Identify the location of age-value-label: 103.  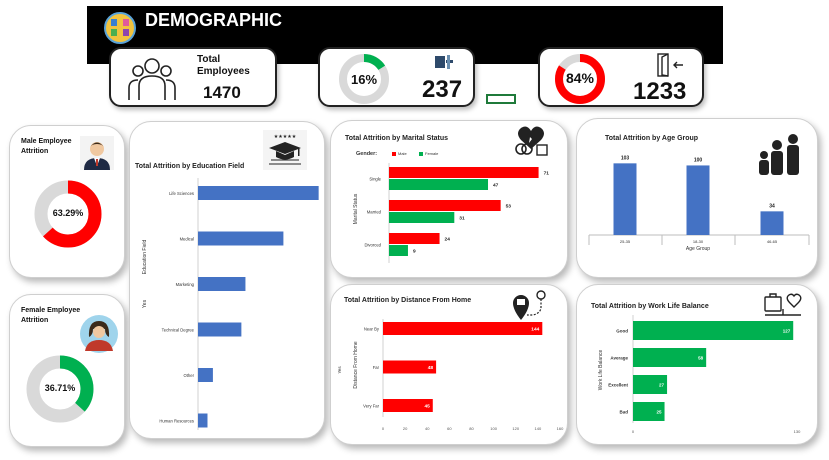
(625, 158).